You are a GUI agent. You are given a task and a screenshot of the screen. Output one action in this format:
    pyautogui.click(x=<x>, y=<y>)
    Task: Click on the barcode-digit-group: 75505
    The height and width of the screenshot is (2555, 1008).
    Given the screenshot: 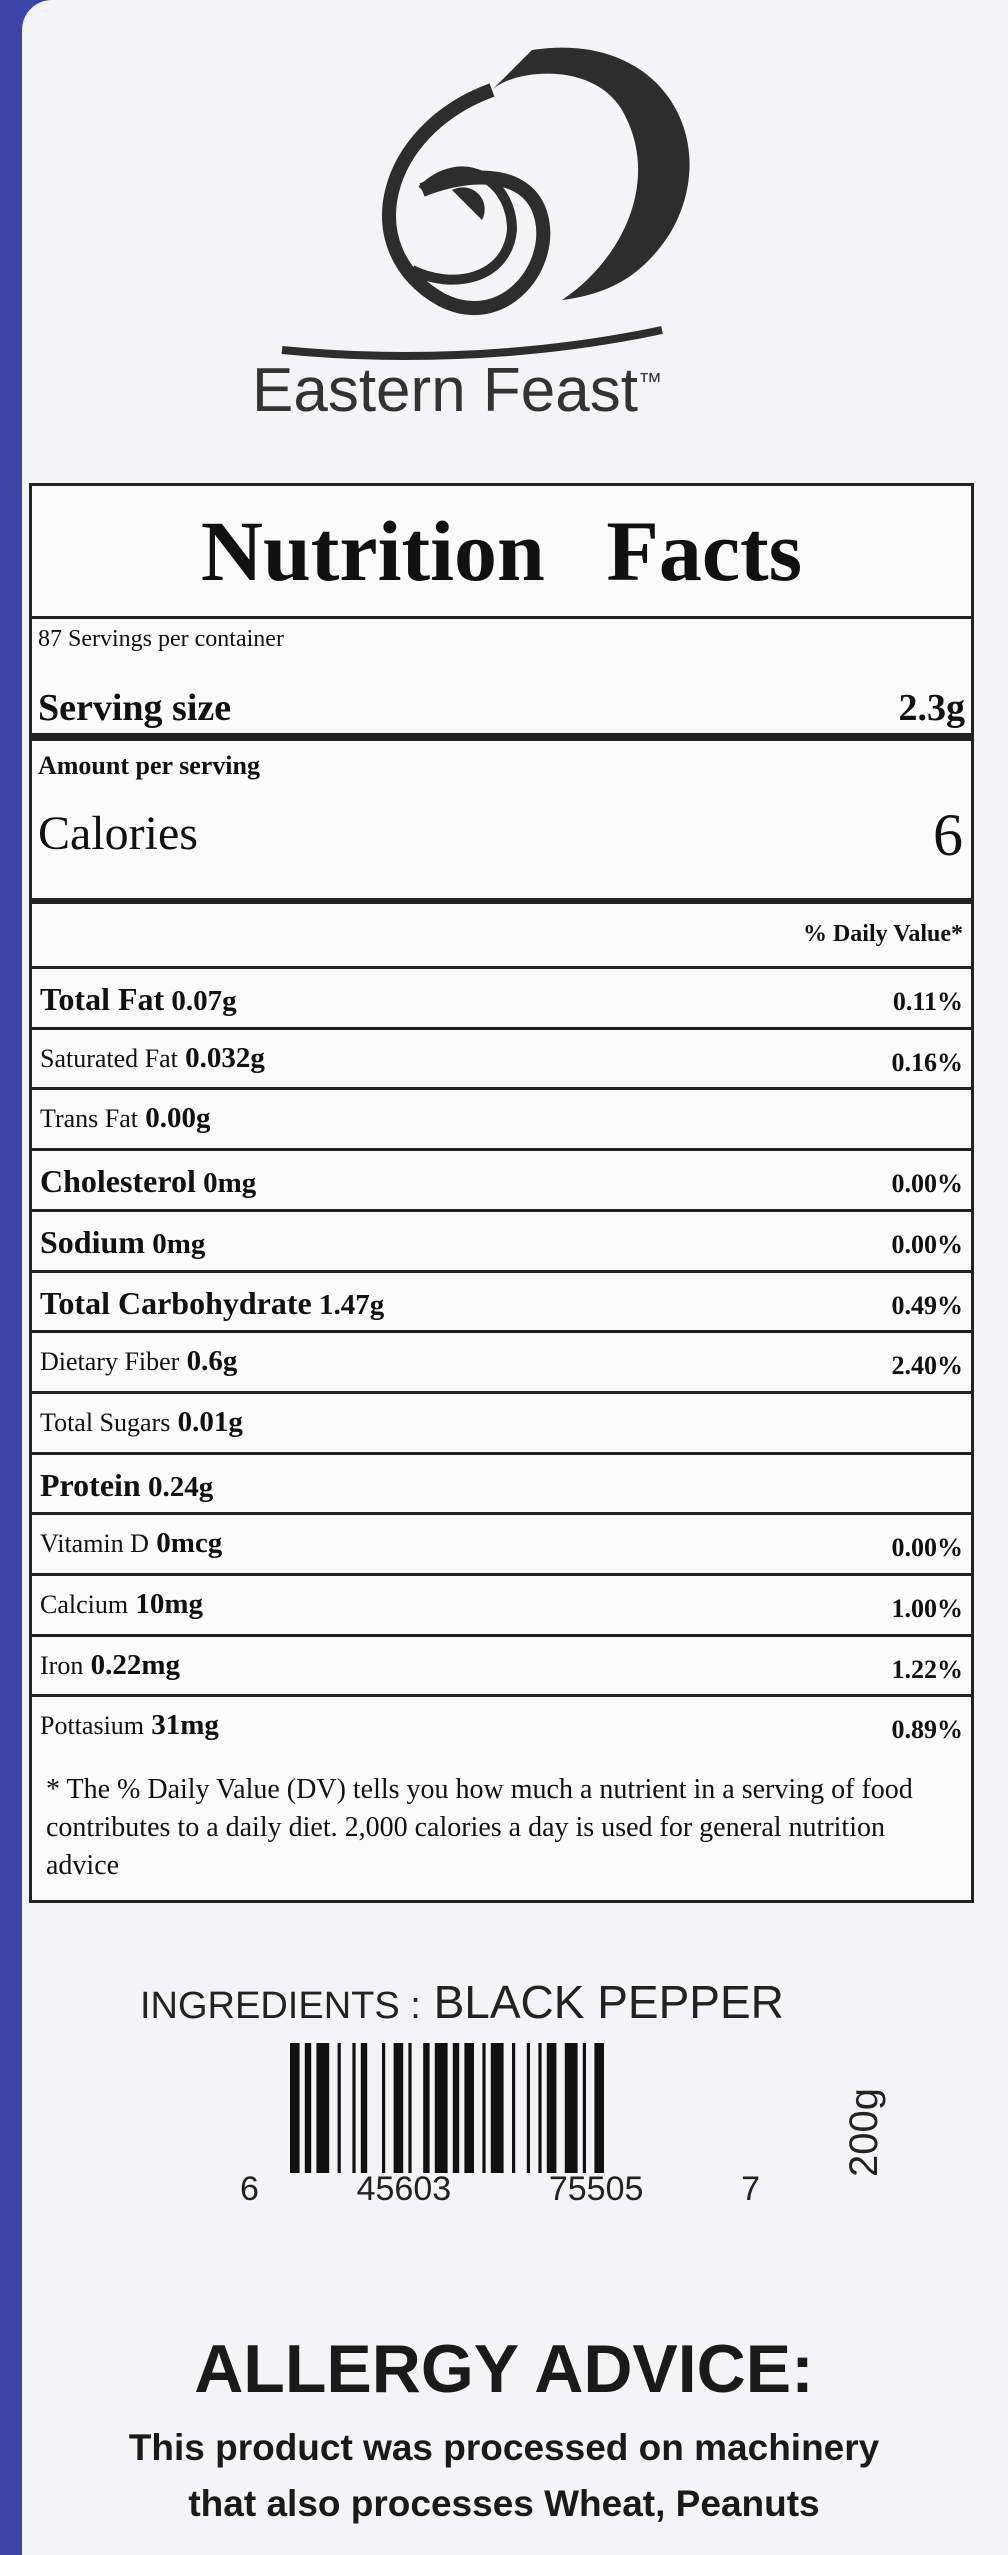 What is the action you would take?
    pyautogui.click(x=596, y=2189)
    